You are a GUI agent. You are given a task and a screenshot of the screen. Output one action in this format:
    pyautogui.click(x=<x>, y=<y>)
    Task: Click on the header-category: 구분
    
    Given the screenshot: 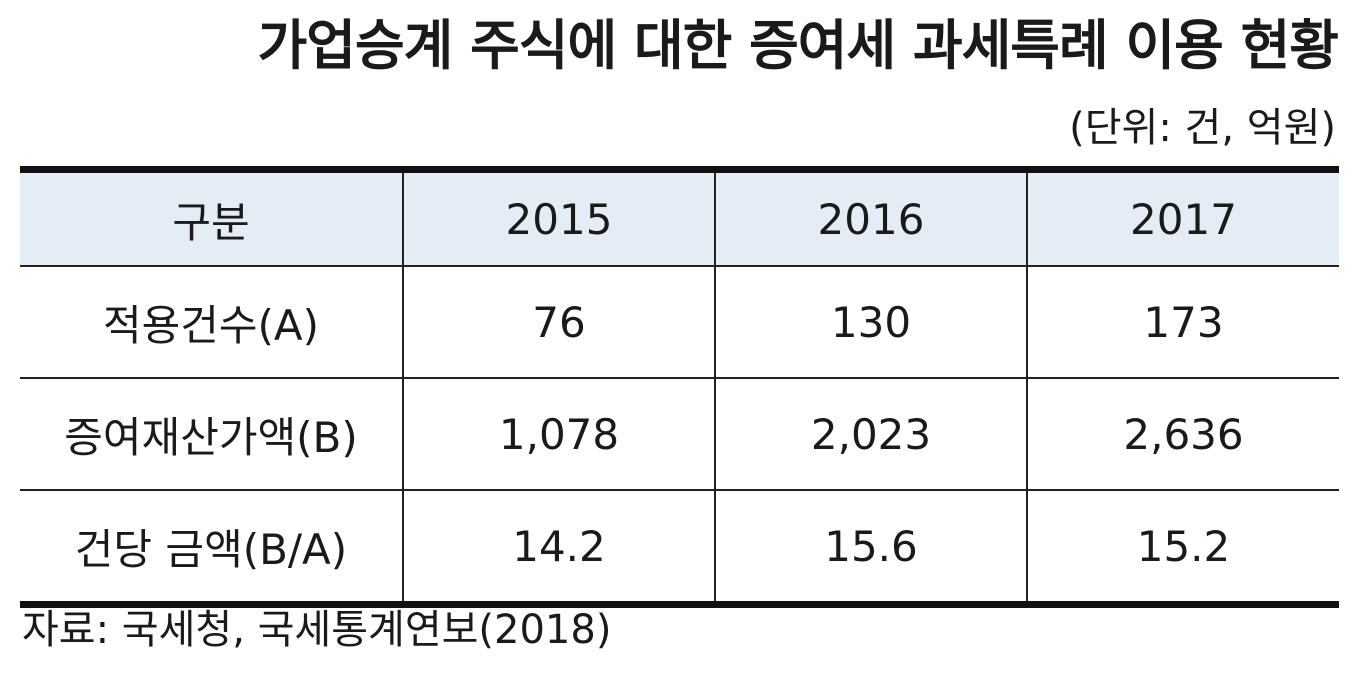 What is the action you would take?
    pyautogui.click(x=211, y=218)
    